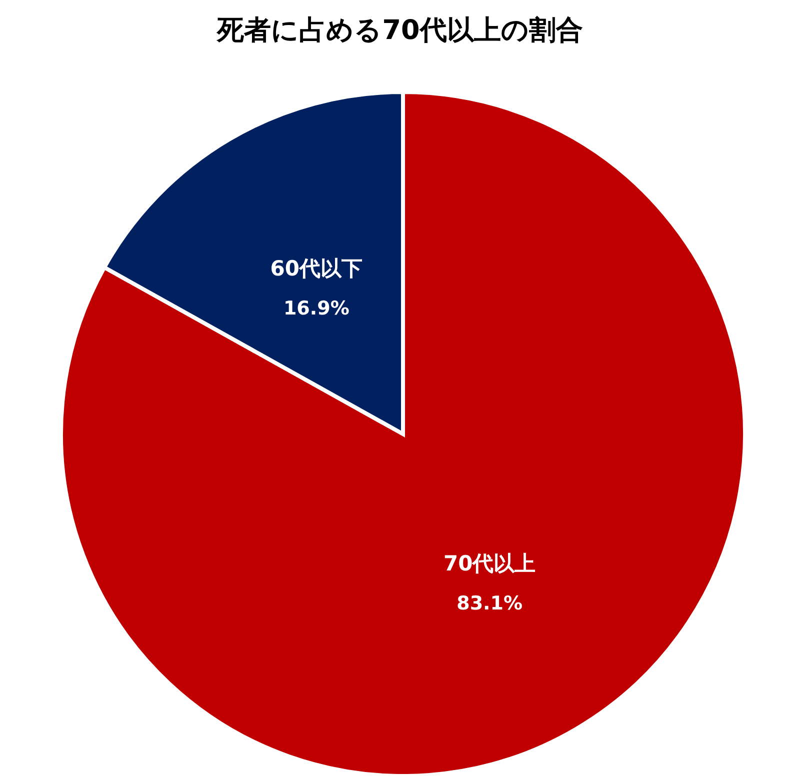  What do you see at coordinates (400, 31) in the screenshot?
I see `chart-title: 死者に占める70代以上の割合` at bounding box center [400, 31].